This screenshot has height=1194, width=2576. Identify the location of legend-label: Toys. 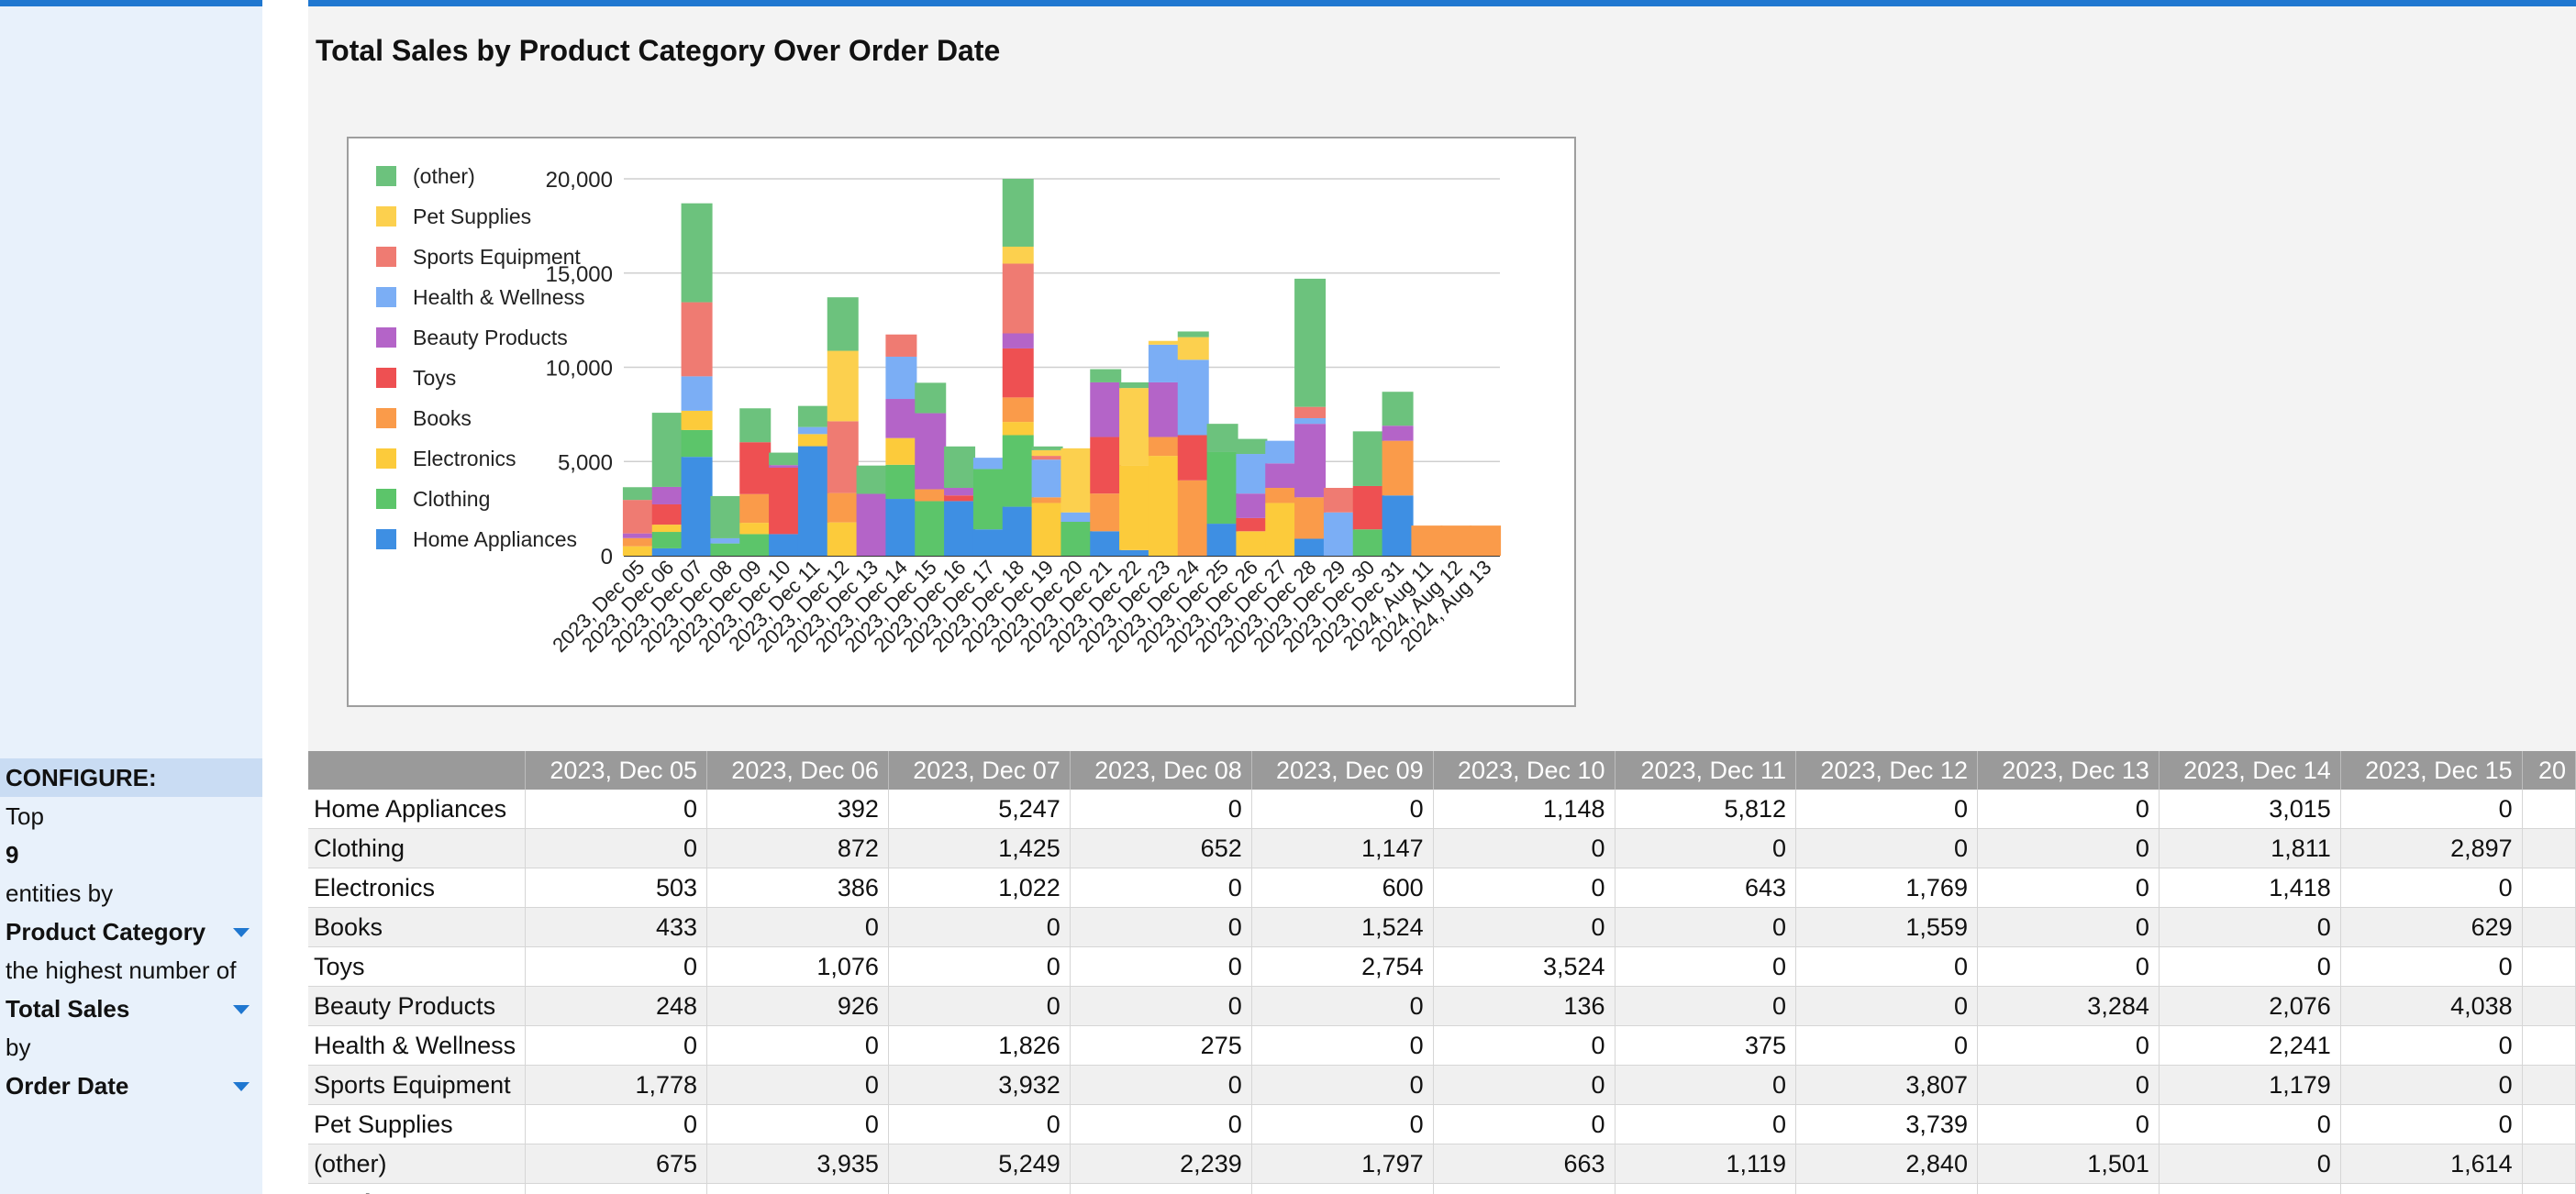
(434, 378).